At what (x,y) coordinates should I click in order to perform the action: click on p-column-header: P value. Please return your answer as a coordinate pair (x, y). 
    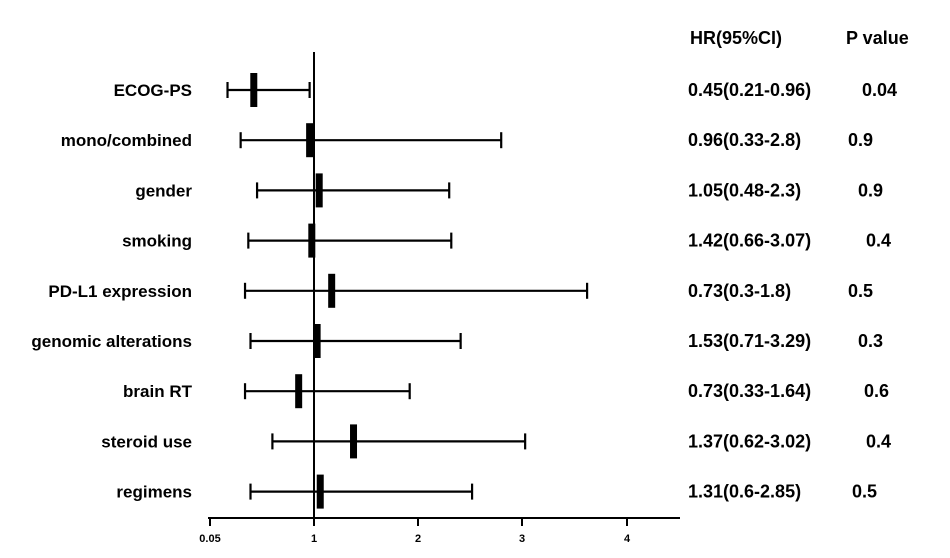
    Looking at the image, I should click on (877, 38).